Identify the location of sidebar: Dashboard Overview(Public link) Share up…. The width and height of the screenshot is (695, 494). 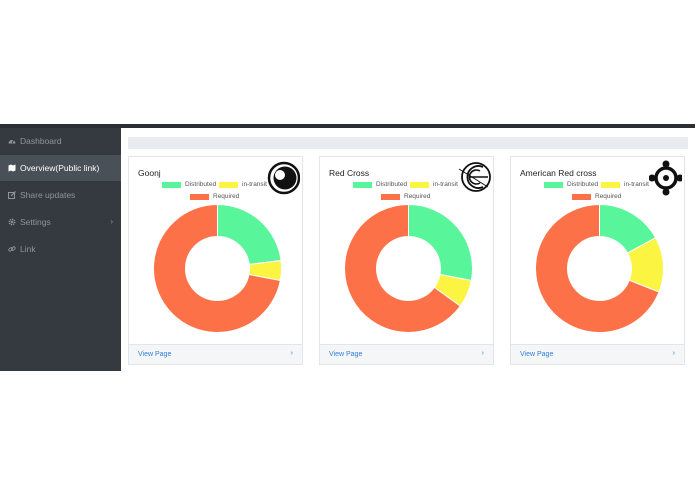
(60, 249).